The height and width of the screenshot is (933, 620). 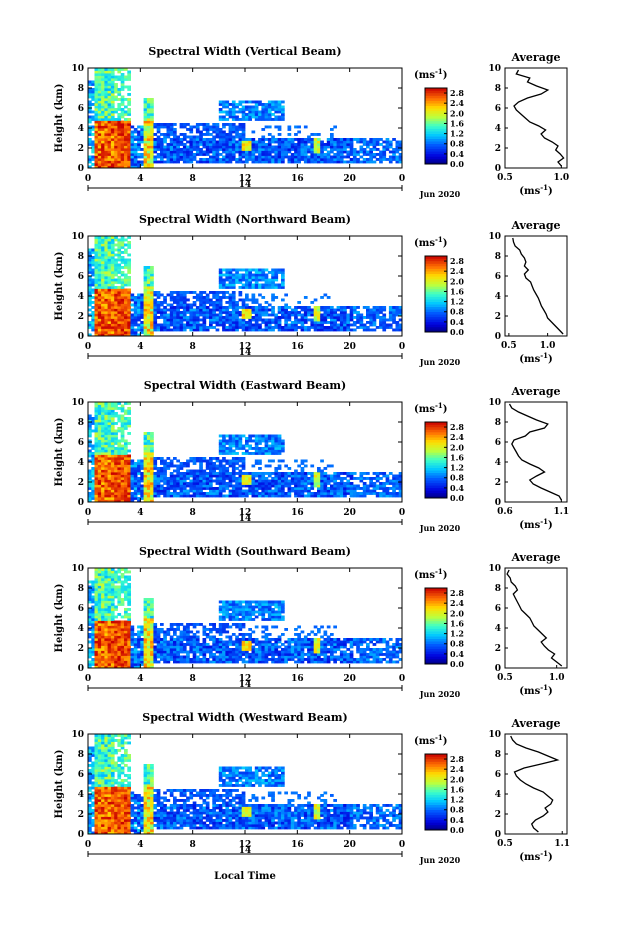 What do you see at coordinates (457, 113) in the screenshot?
I see `colorbar-tick-label: 2.0` at bounding box center [457, 113].